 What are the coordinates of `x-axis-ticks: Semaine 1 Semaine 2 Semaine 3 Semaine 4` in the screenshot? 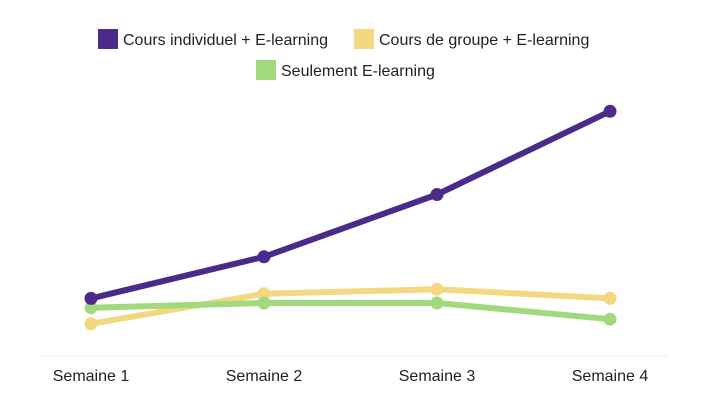 It's located at (351, 376).